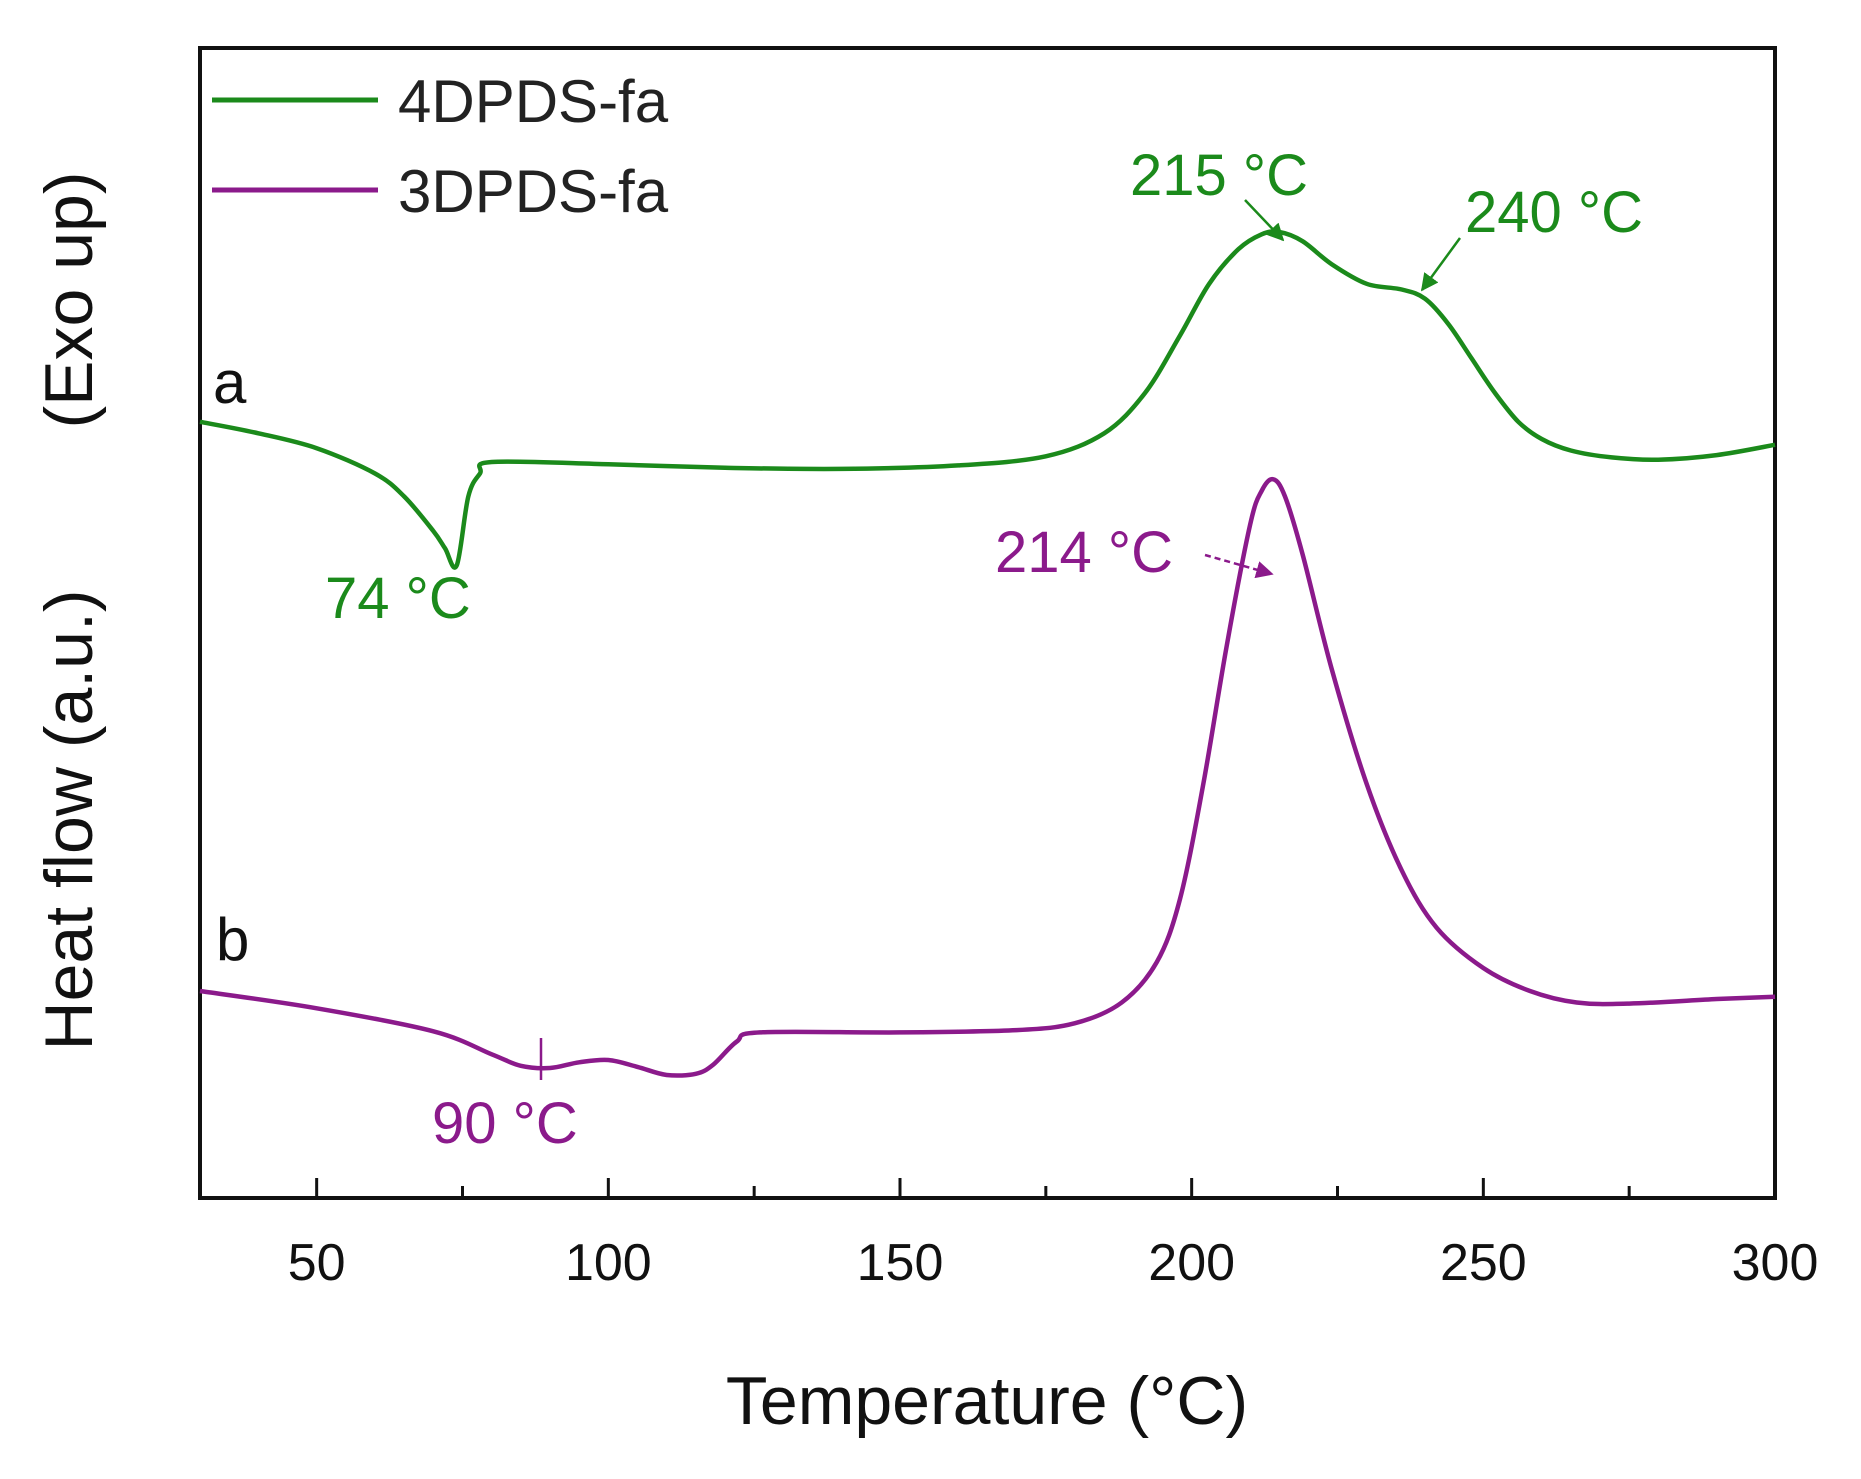  What do you see at coordinates (1775, 1263) in the screenshot?
I see `x-tick-label-300: 300` at bounding box center [1775, 1263].